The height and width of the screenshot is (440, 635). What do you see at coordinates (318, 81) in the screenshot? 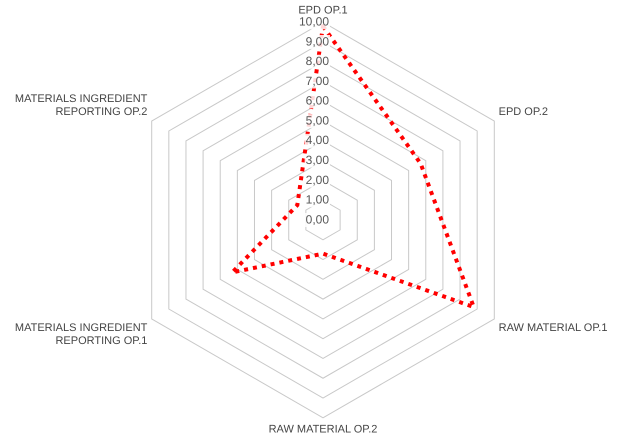
I see `y-tick-label: 7,00` at bounding box center [318, 81].